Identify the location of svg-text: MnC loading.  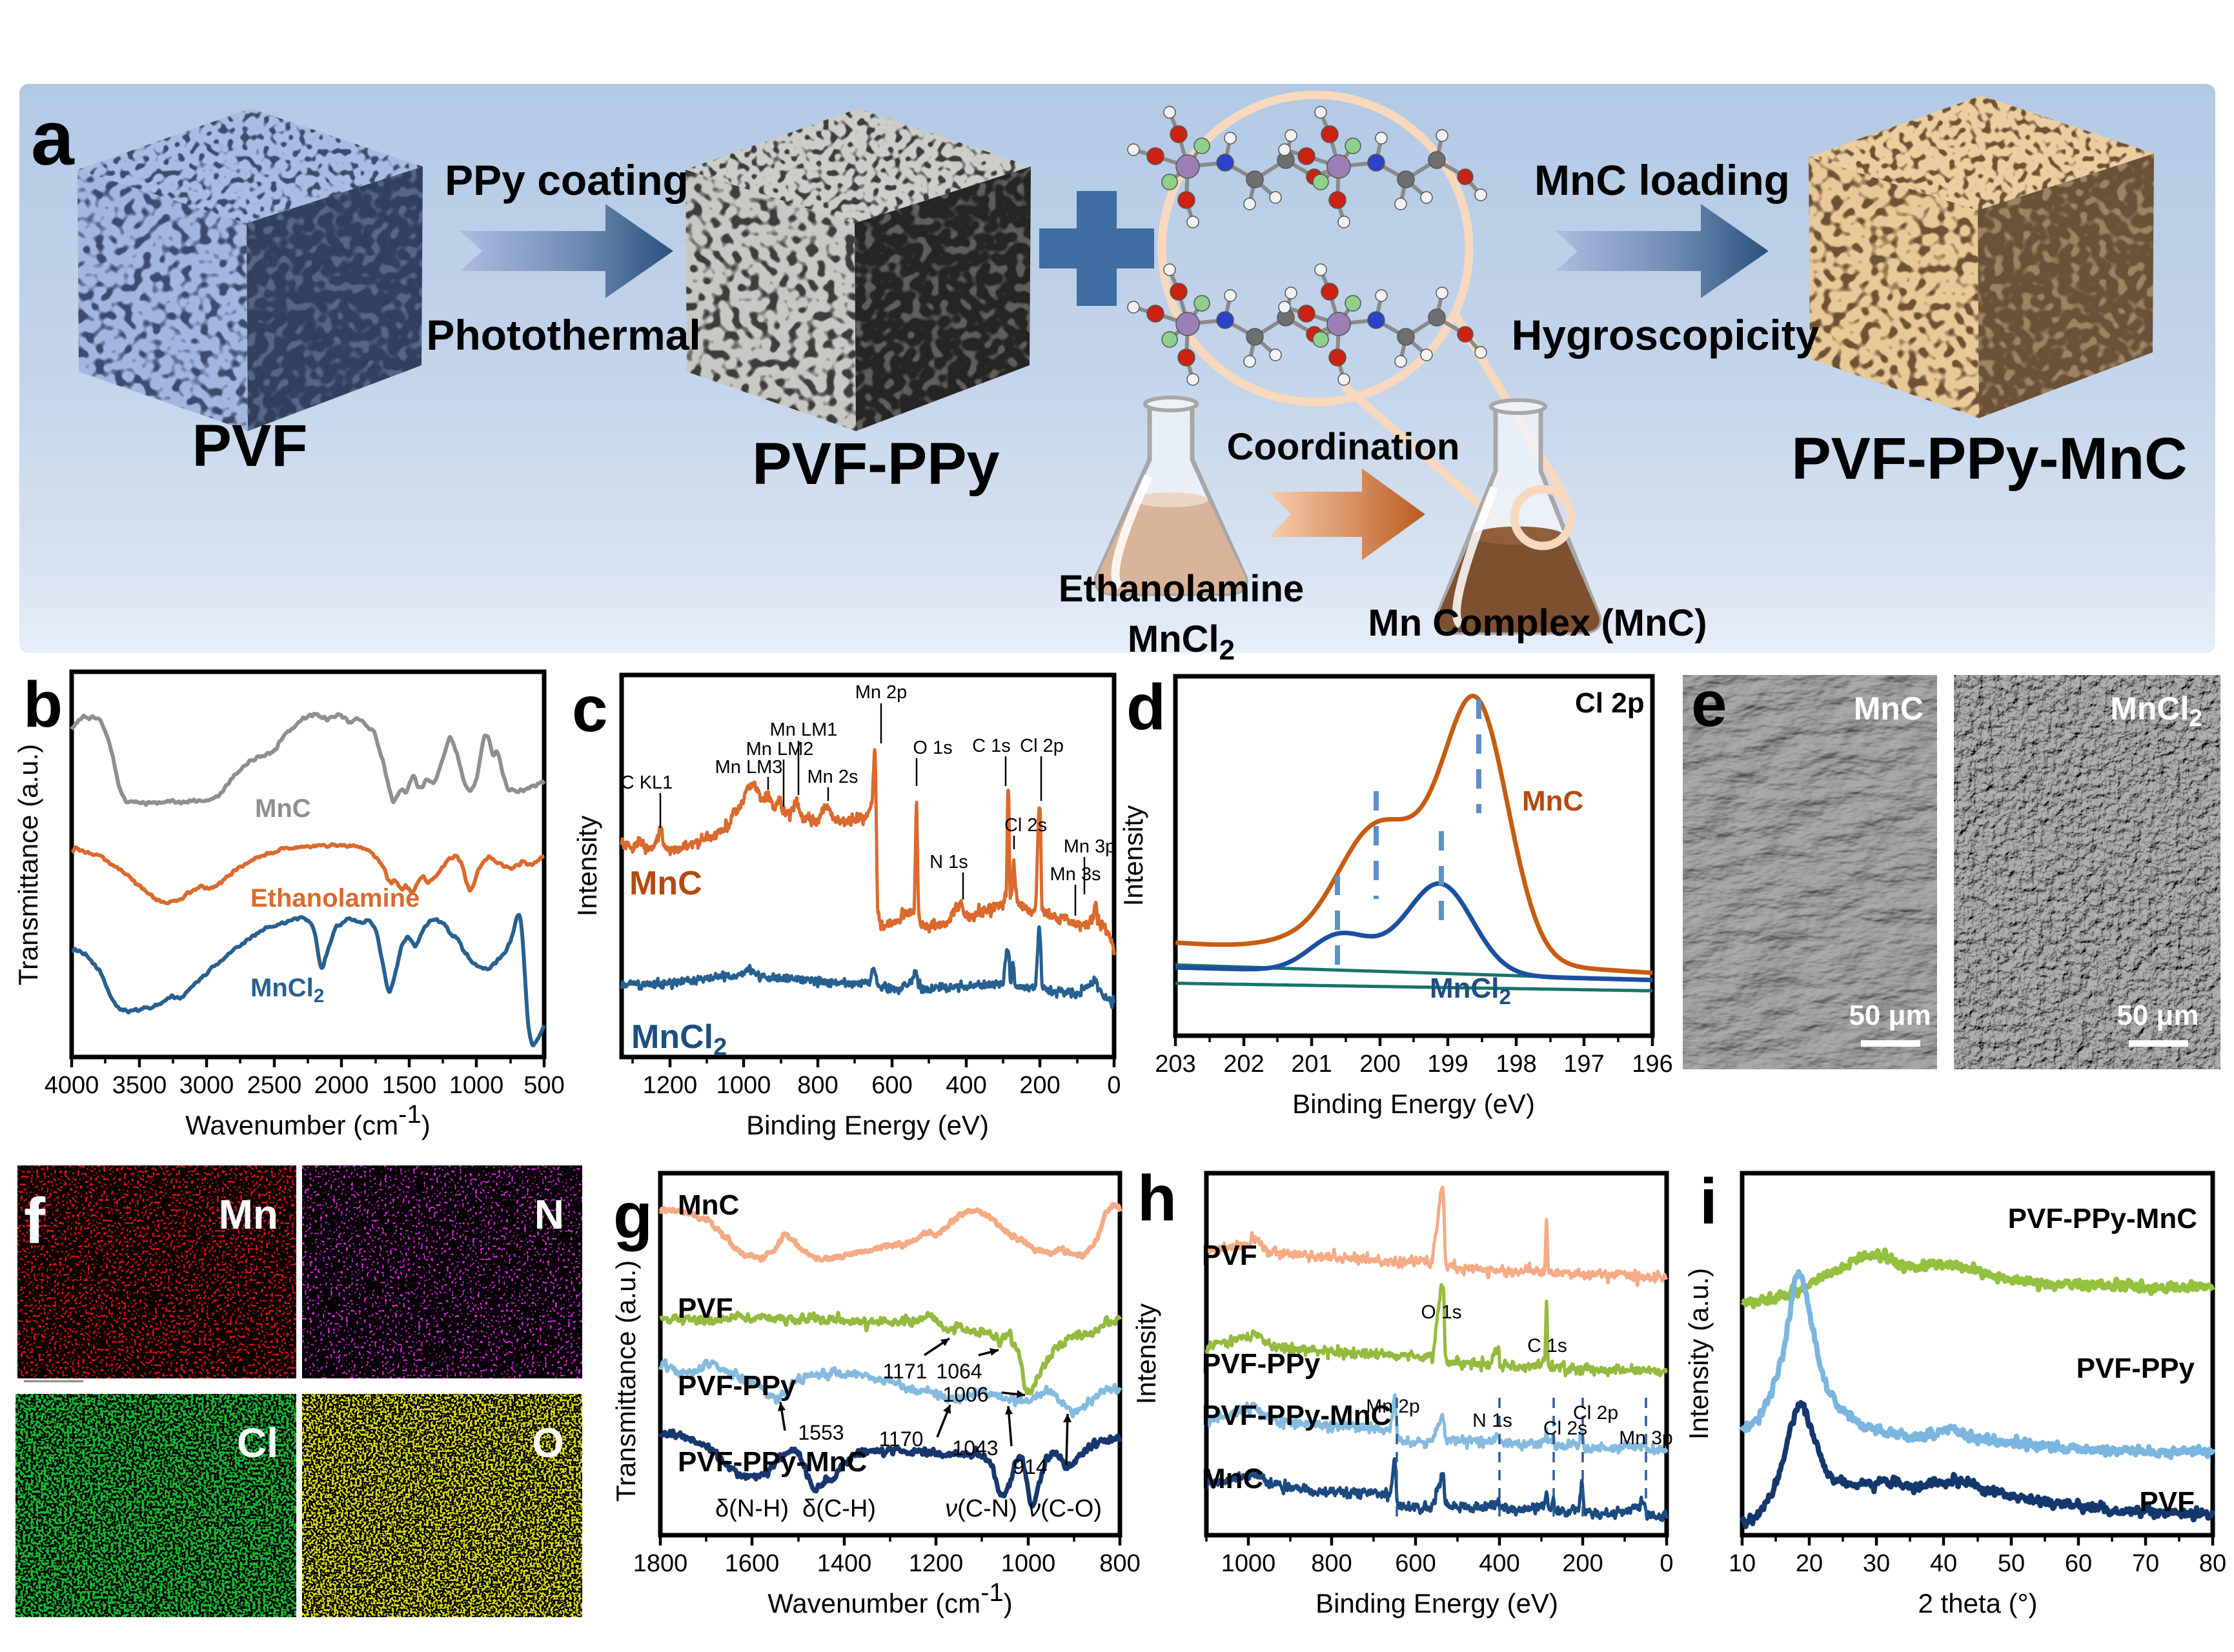
(1662, 180).